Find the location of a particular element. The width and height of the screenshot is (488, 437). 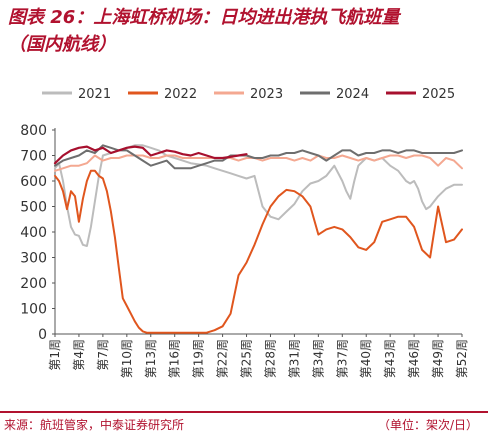

x-tick-label: 第7周 is located at coordinates (103, 355).